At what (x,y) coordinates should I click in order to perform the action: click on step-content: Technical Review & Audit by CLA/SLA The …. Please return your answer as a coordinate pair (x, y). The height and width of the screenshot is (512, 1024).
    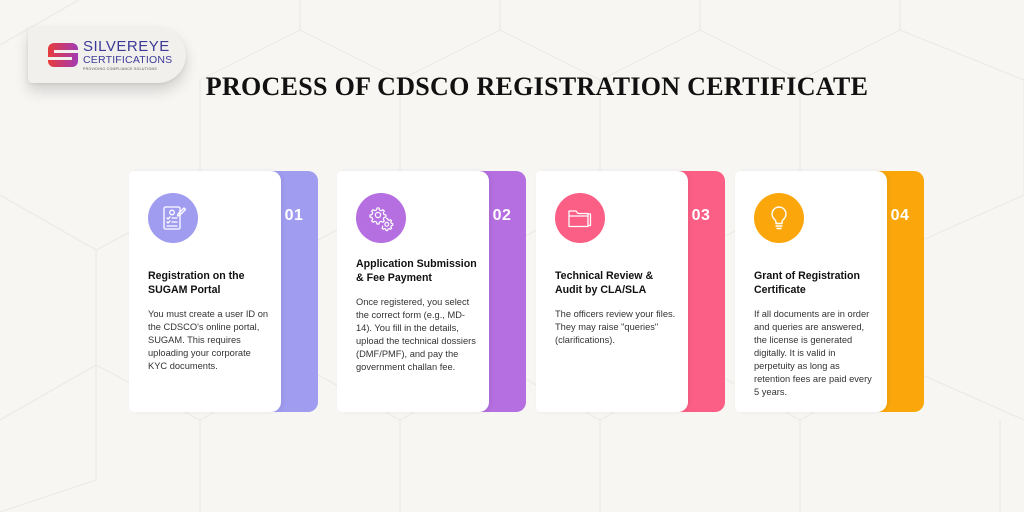
    Looking at the image, I should click on (612, 291).